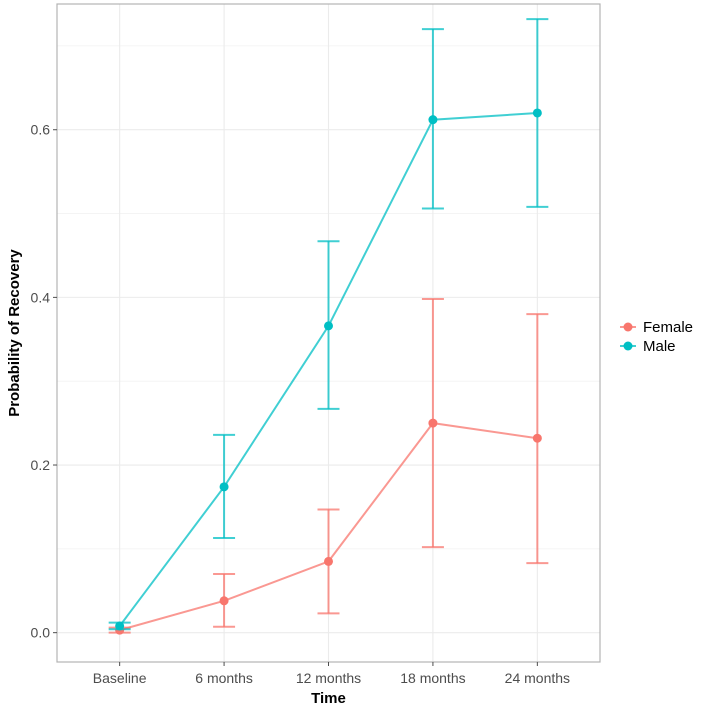 This screenshot has width=709, height=709. I want to click on y-tick-label: 0.6, so click(41, 130).